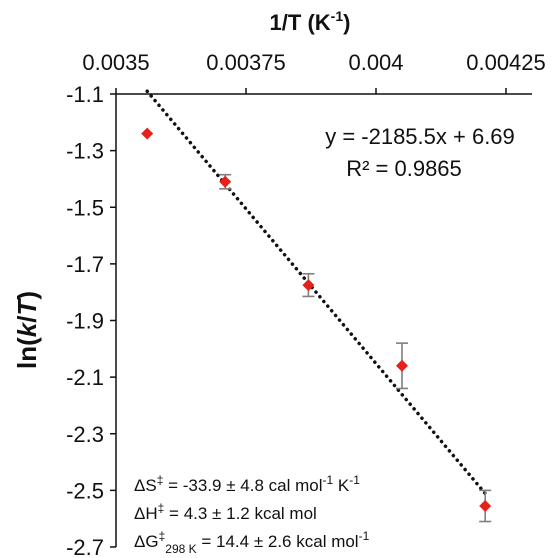 Image resolution: width=558 pixels, height=558 pixels. I want to click on annotation-entropy: ΔS‡ = -33.9 ± 4.8 cal mol-1 K-1, so click(247, 484).